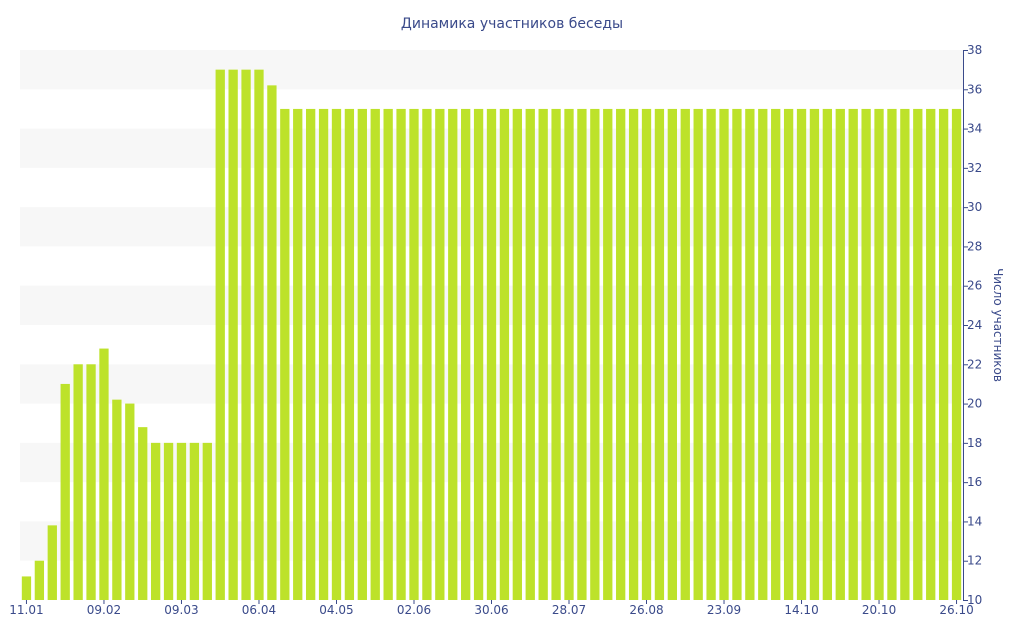 This screenshot has height=640, width=1024. What do you see at coordinates (336, 610) in the screenshot?
I see `x-tick-label: 04.05` at bounding box center [336, 610].